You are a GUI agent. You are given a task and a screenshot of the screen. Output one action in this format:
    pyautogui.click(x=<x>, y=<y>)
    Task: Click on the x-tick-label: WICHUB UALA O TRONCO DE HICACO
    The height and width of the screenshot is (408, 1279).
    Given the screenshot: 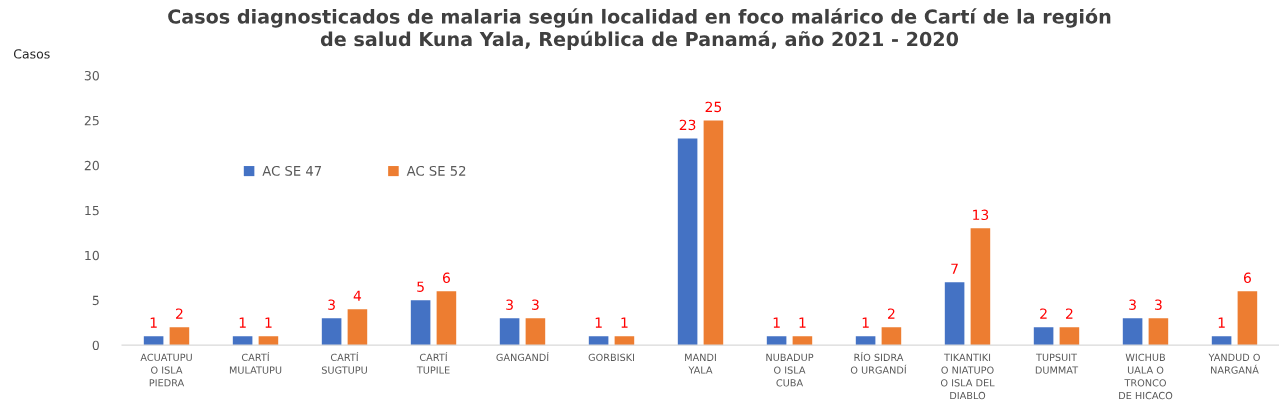 What is the action you would take?
    pyautogui.click(x=1146, y=376)
    